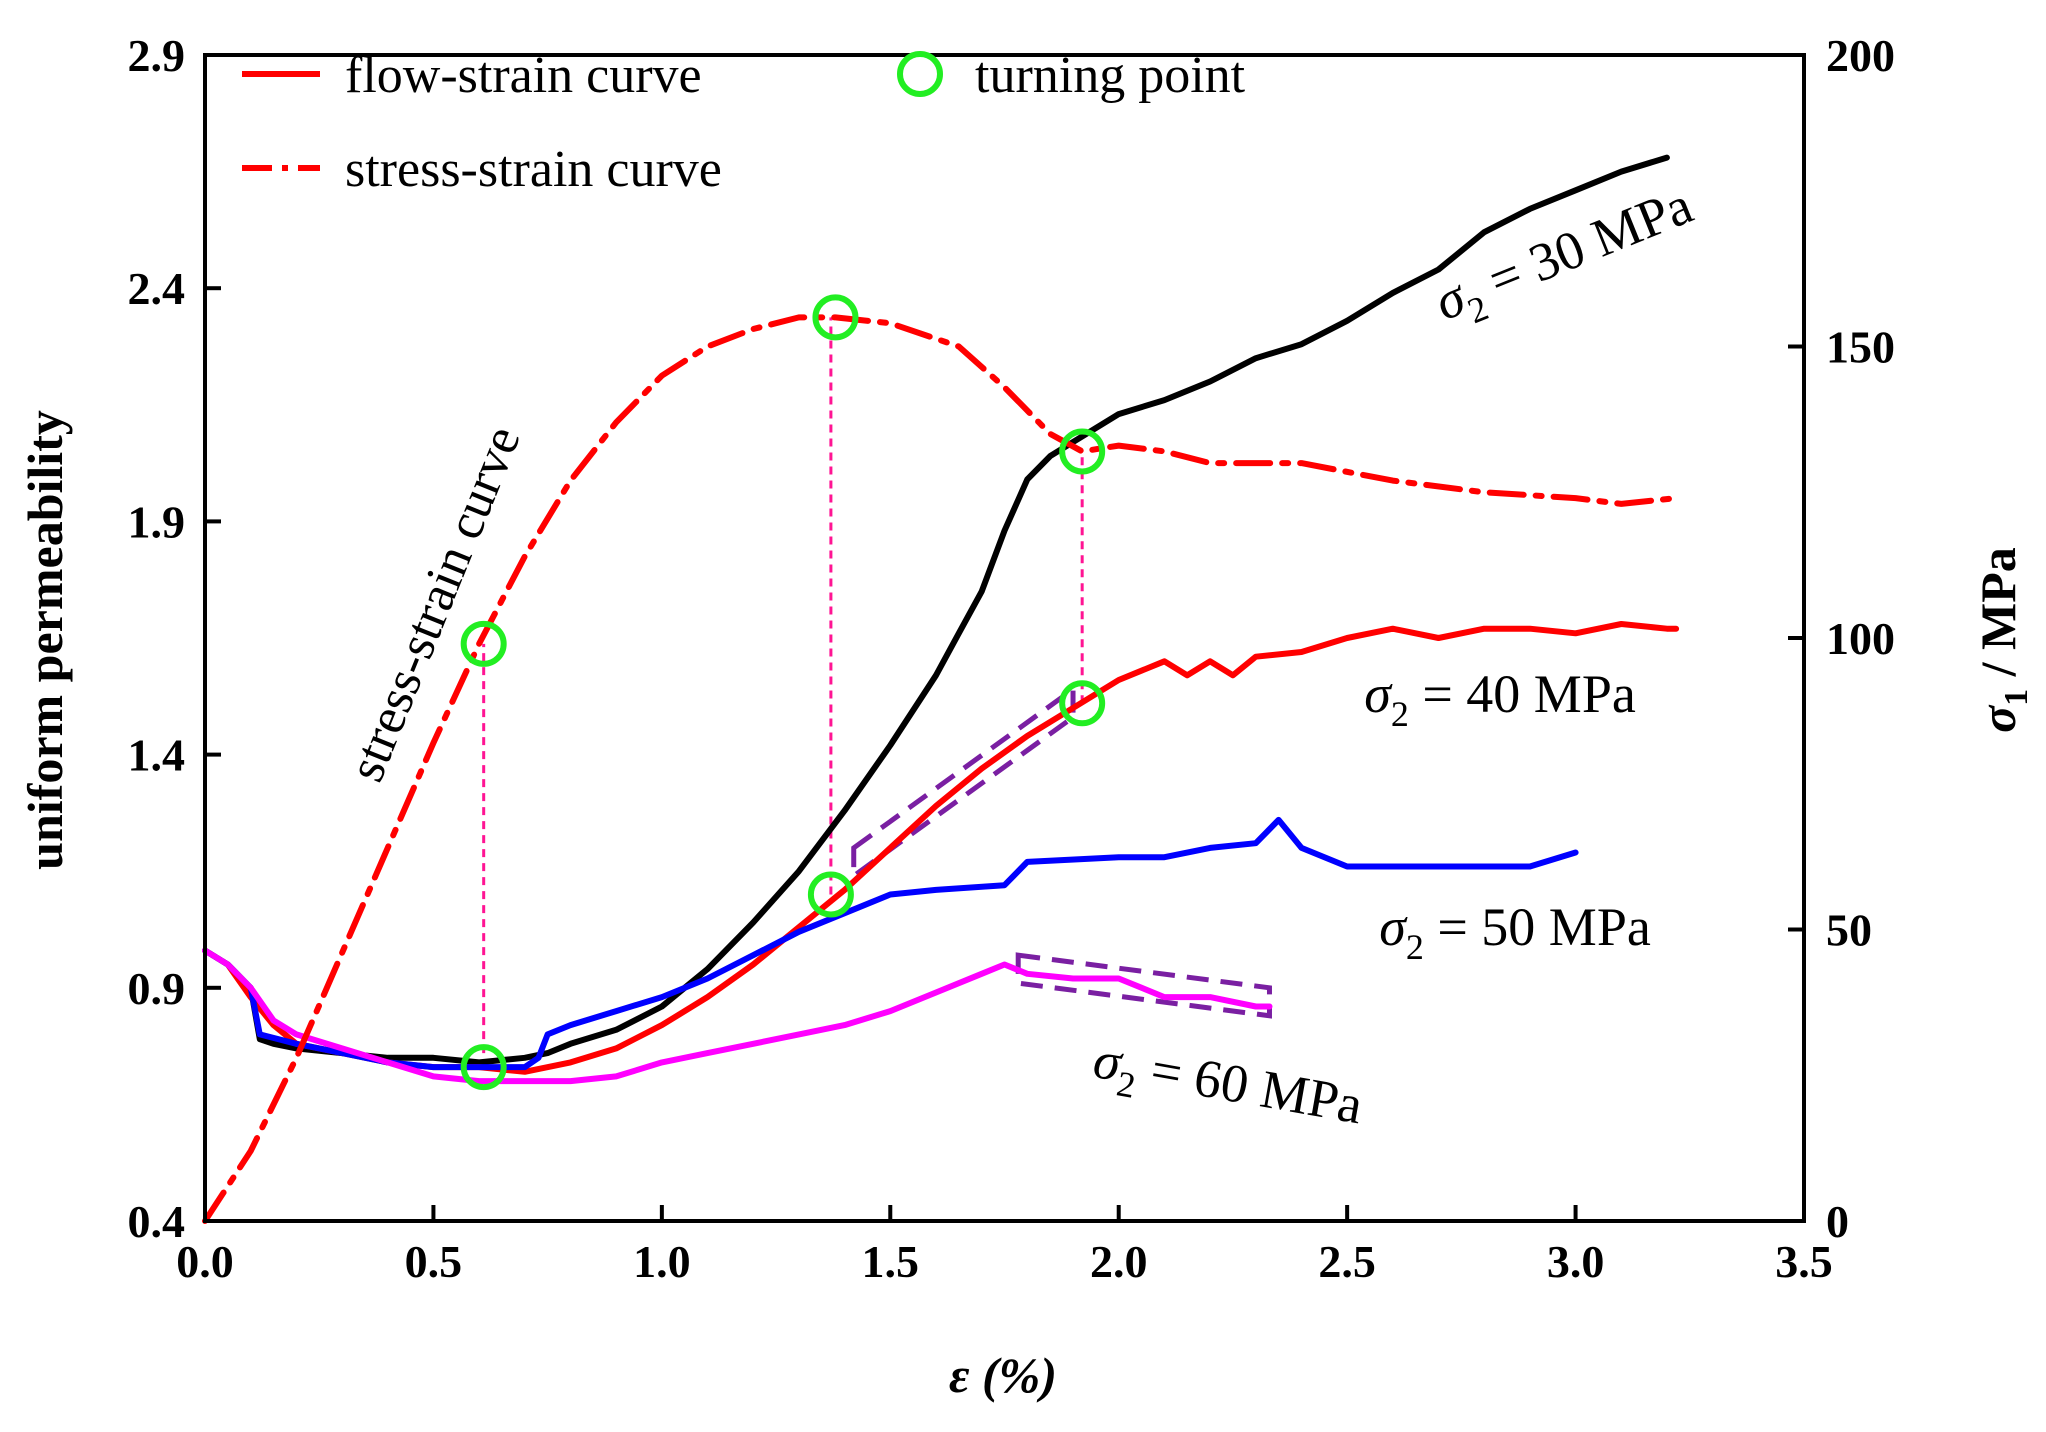 The image size is (2046, 1432). I want to click on series-line-2-60-mpa, so click(737, 1016).